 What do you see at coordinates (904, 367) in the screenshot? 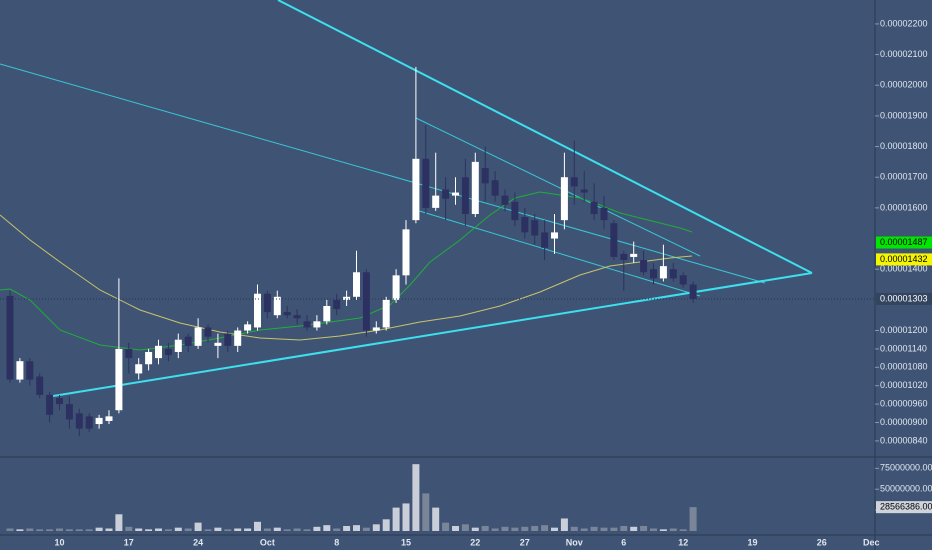
I see `y-tick-label: 0.00001080` at bounding box center [904, 367].